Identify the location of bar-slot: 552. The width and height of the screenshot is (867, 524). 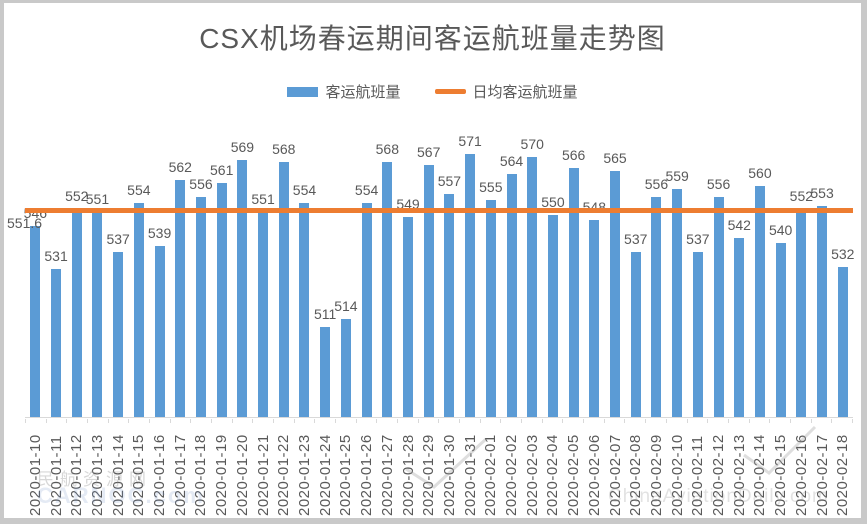
(801, 270).